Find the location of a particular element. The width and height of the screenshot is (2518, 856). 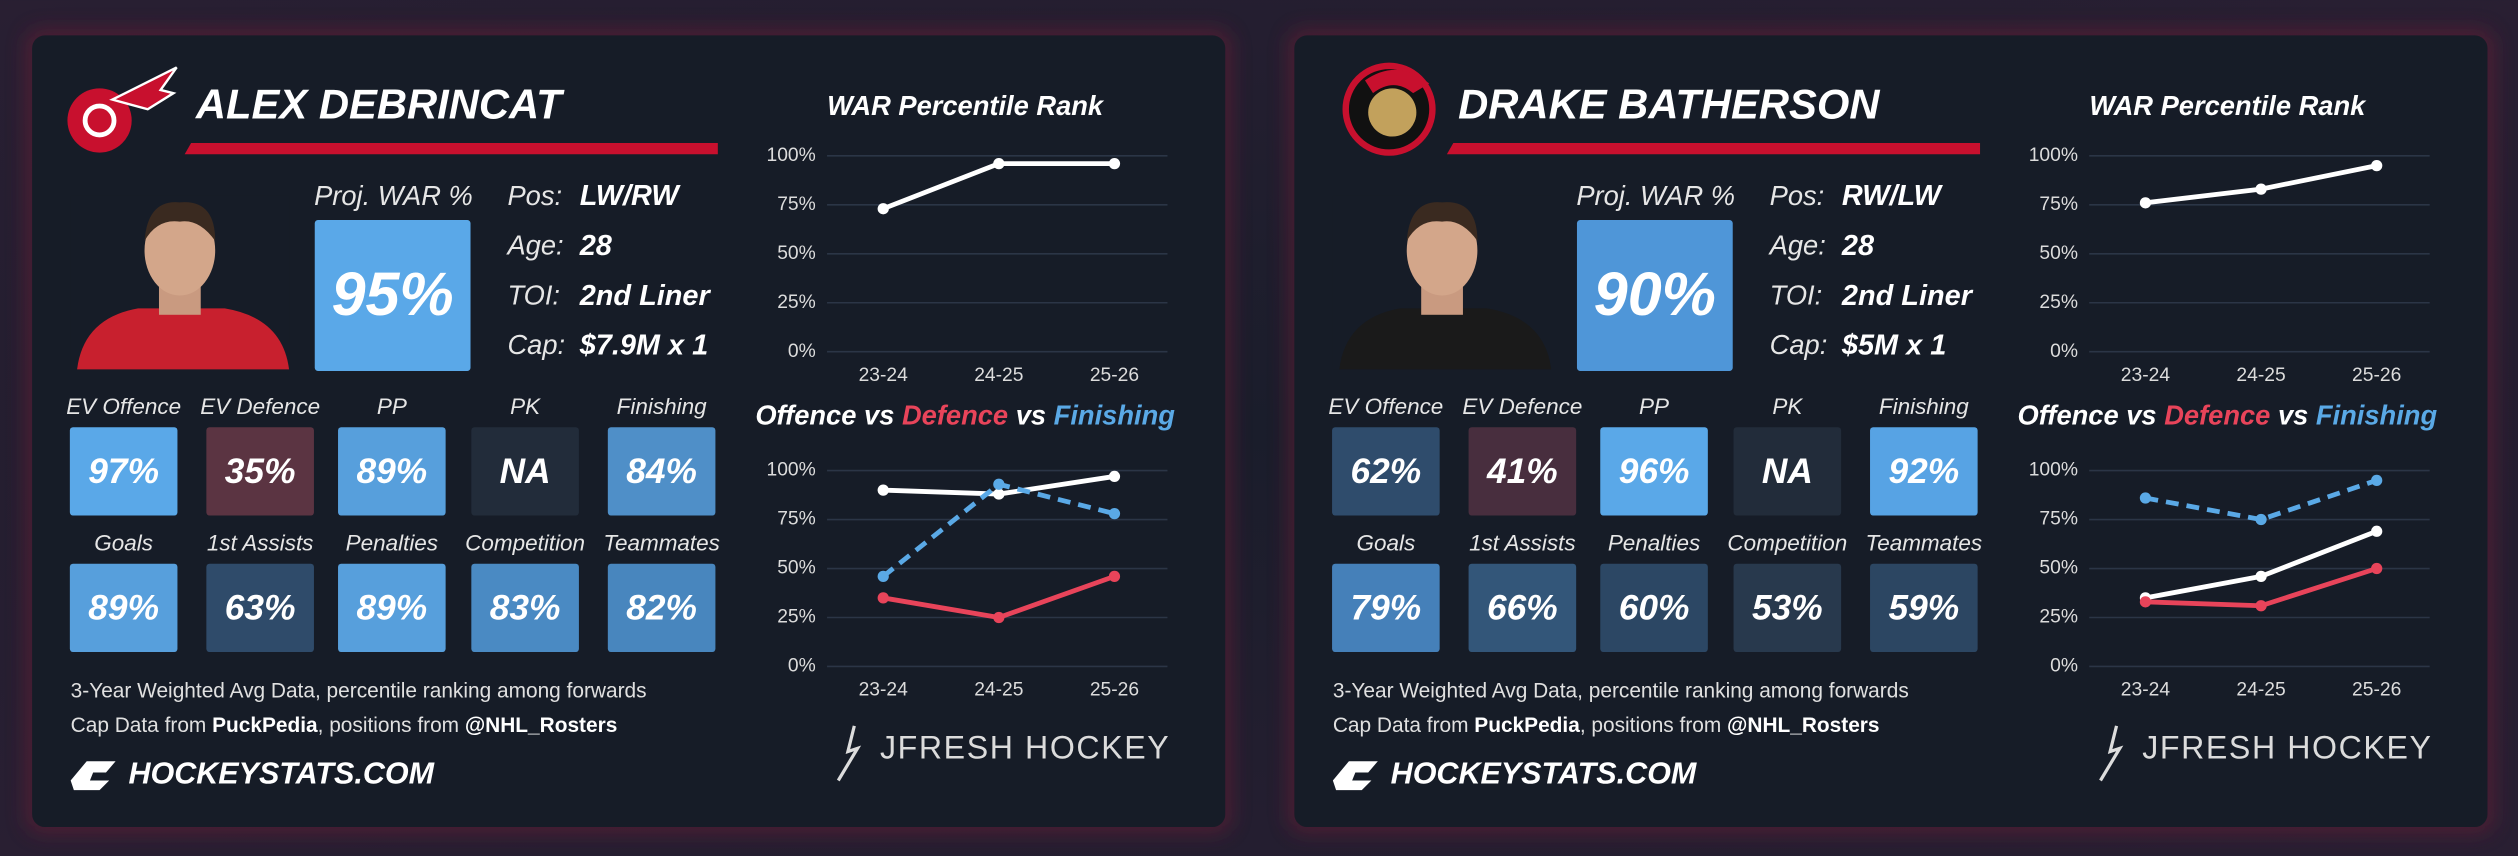

tile-value: 53% is located at coordinates (1787, 608).